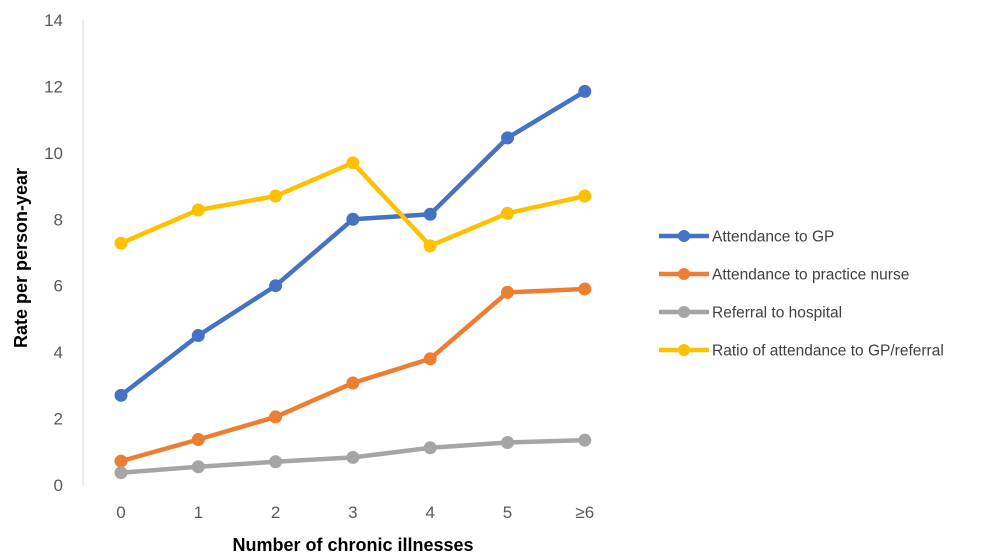  Describe the element at coordinates (777, 313) in the screenshot. I see `legend-label: Referral to hospital` at that location.